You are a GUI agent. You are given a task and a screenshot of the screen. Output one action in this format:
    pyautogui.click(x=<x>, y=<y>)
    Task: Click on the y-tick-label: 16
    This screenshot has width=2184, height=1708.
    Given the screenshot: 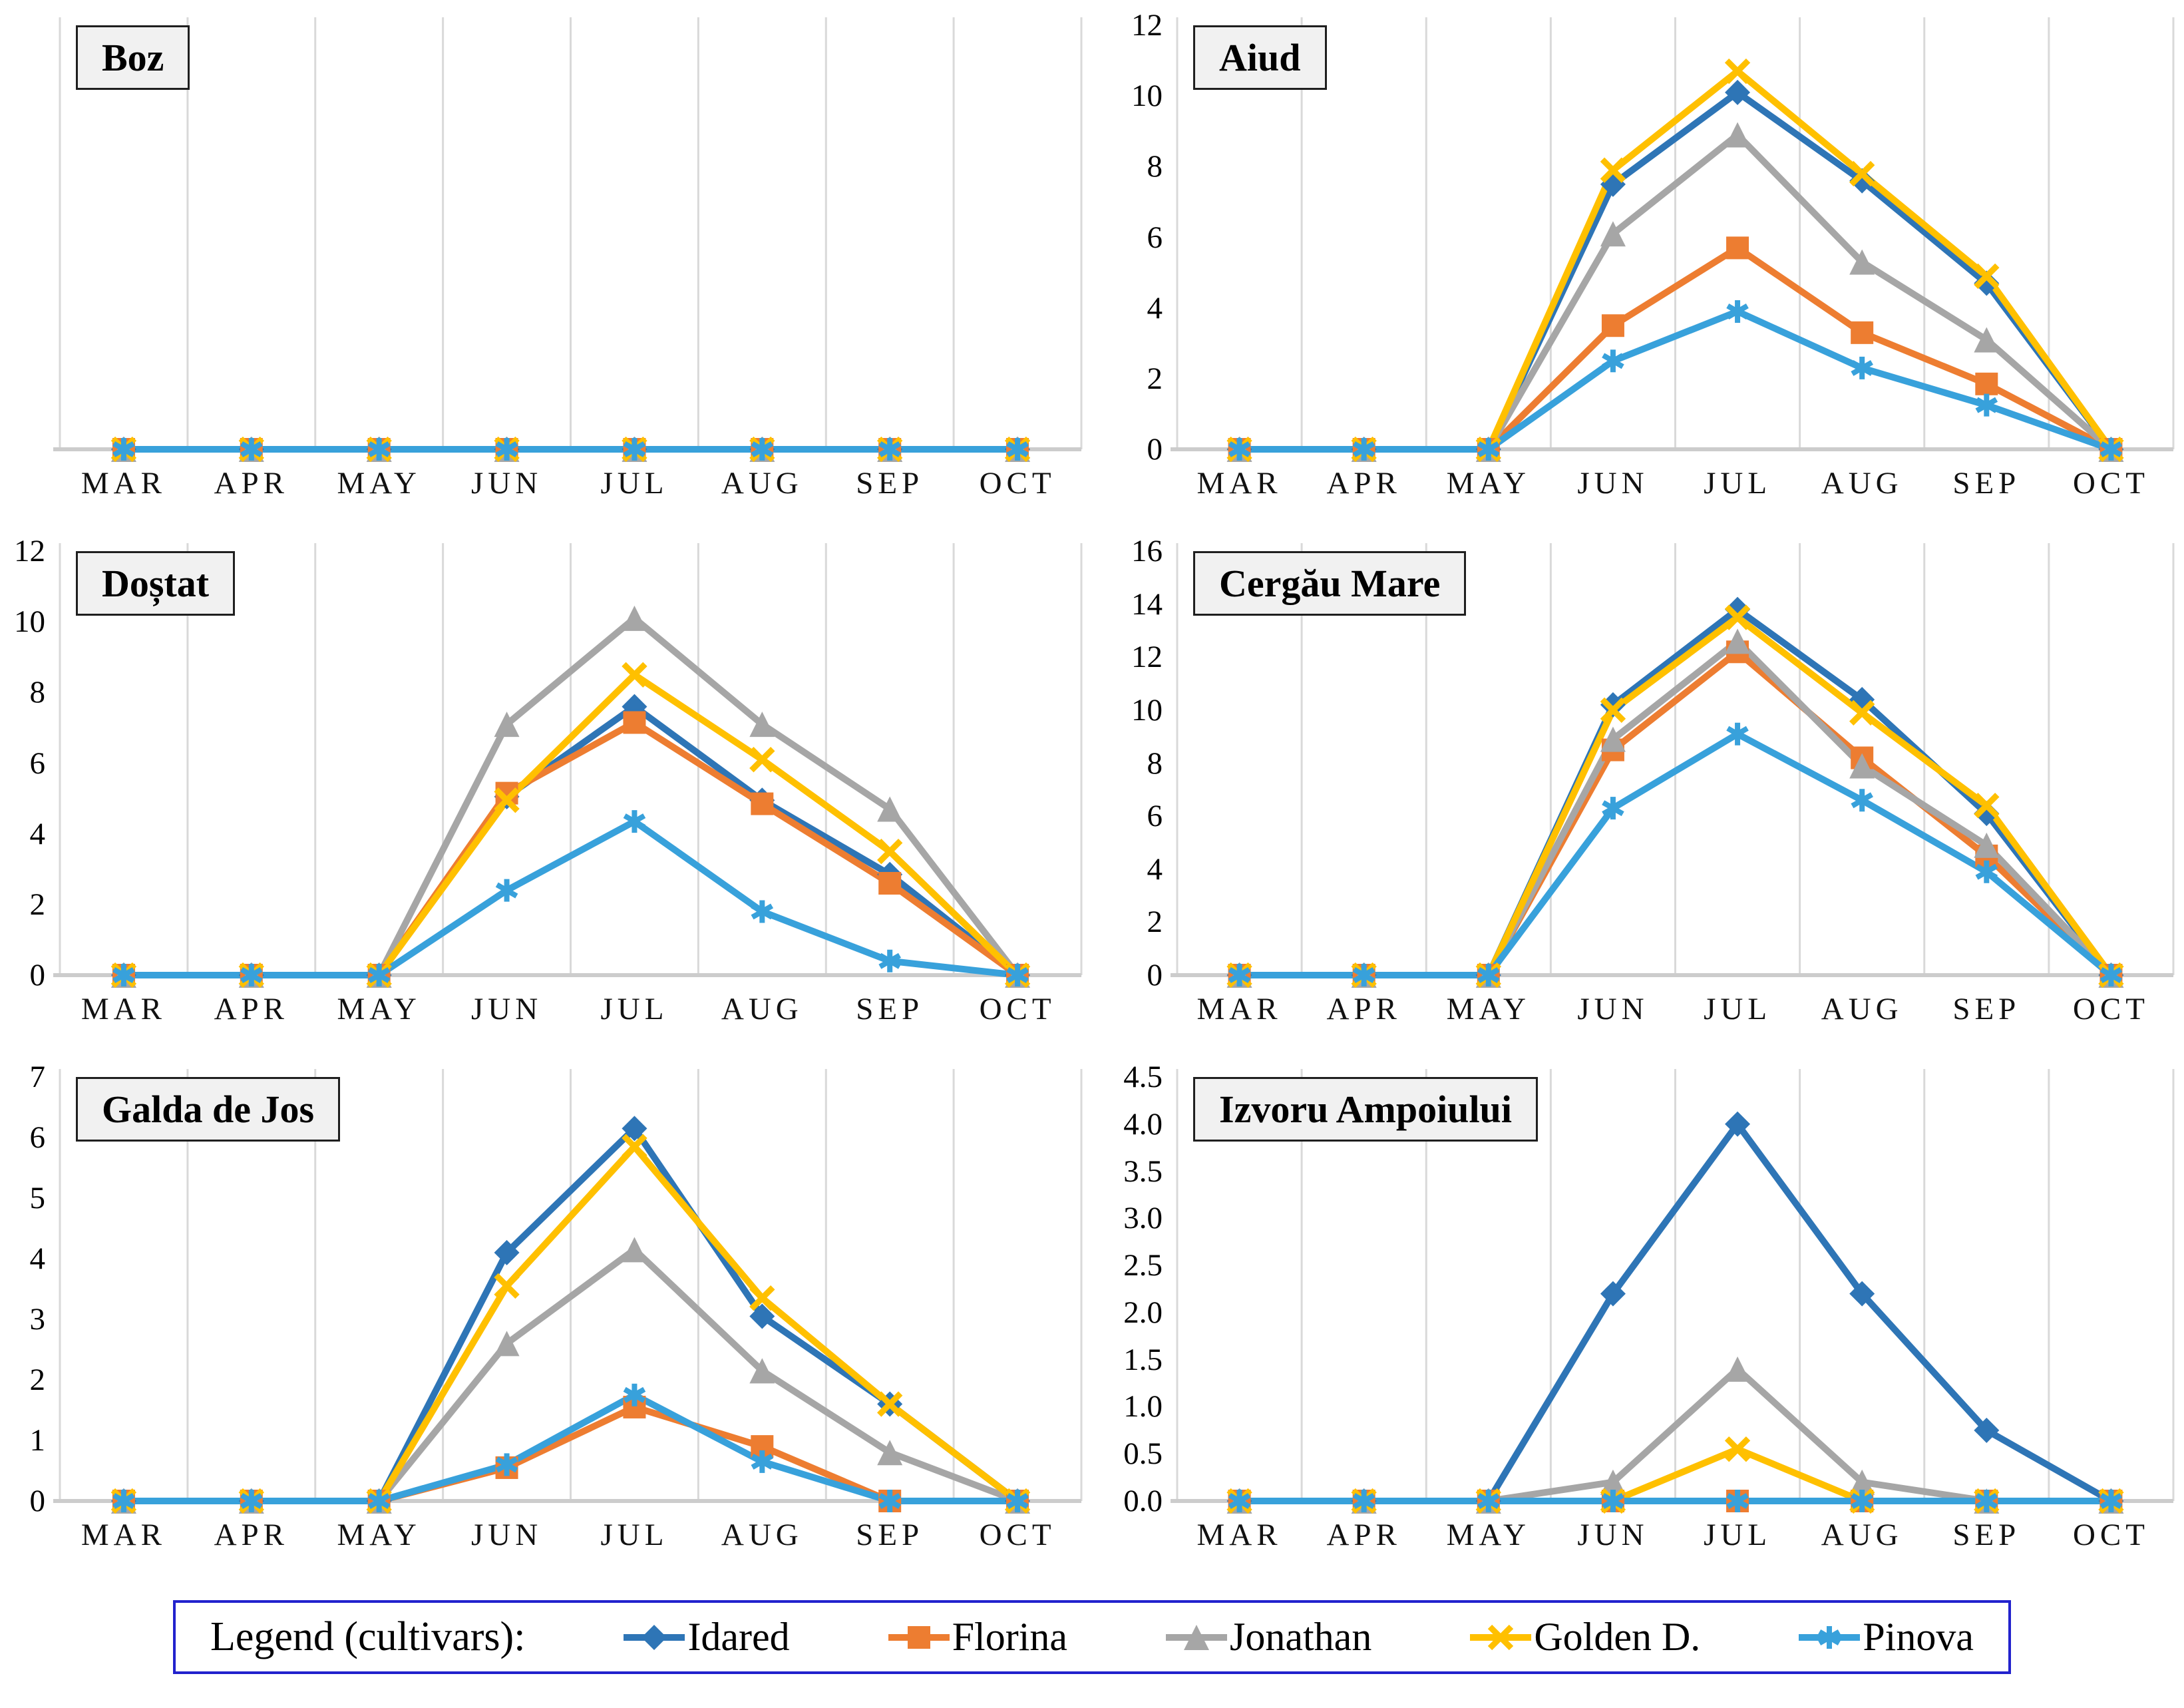 What is the action you would take?
    pyautogui.click(x=1147, y=551)
    